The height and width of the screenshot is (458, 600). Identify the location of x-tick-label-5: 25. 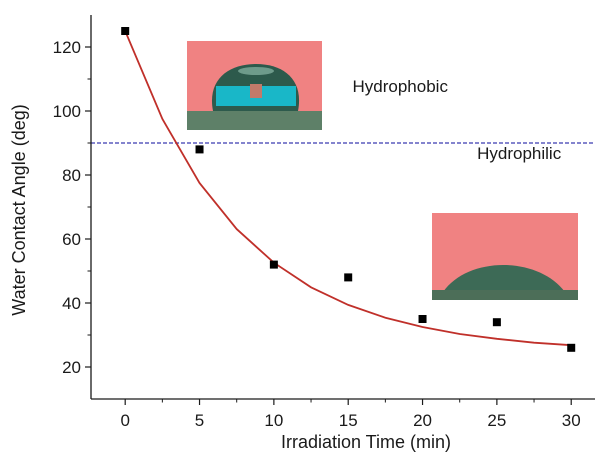
(496, 420).